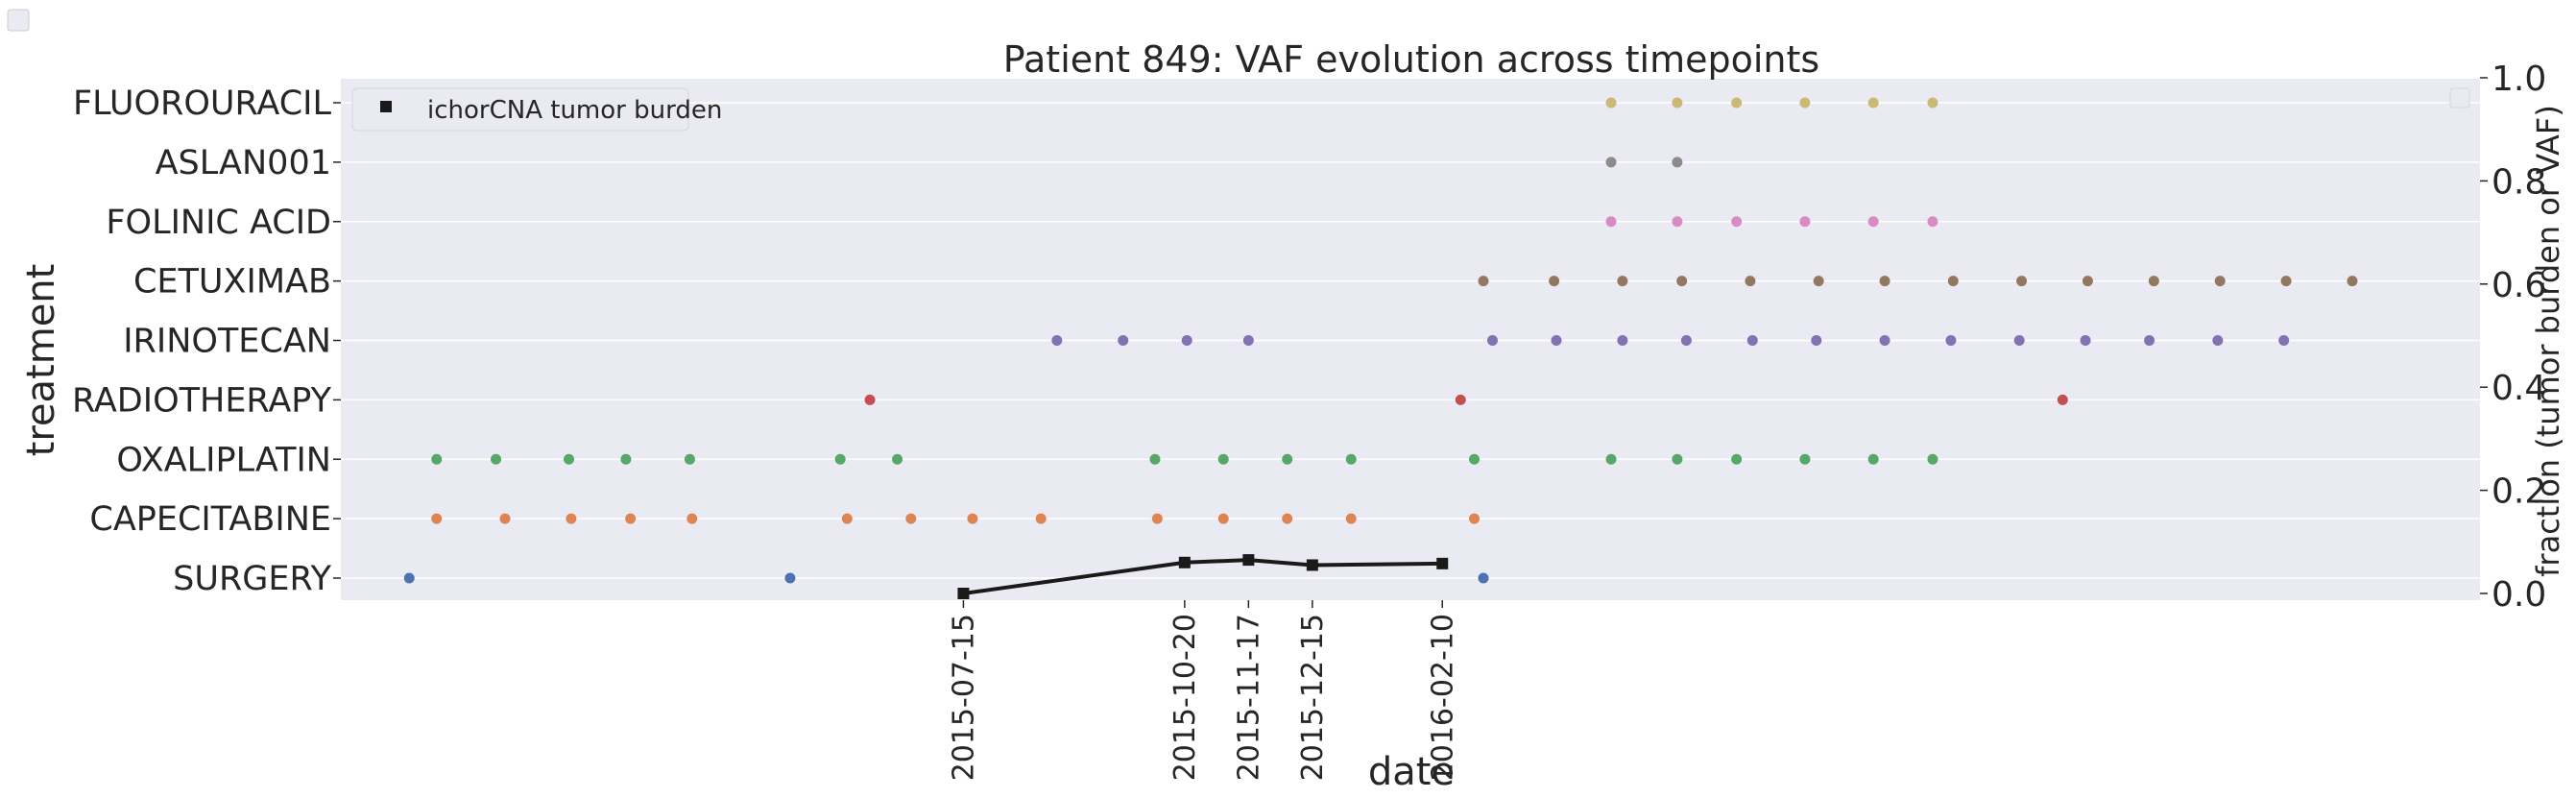 This screenshot has height=798, width=2576. Describe the element at coordinates (18, 20) in the screenshot. I see `figure-legend-box` at that location.